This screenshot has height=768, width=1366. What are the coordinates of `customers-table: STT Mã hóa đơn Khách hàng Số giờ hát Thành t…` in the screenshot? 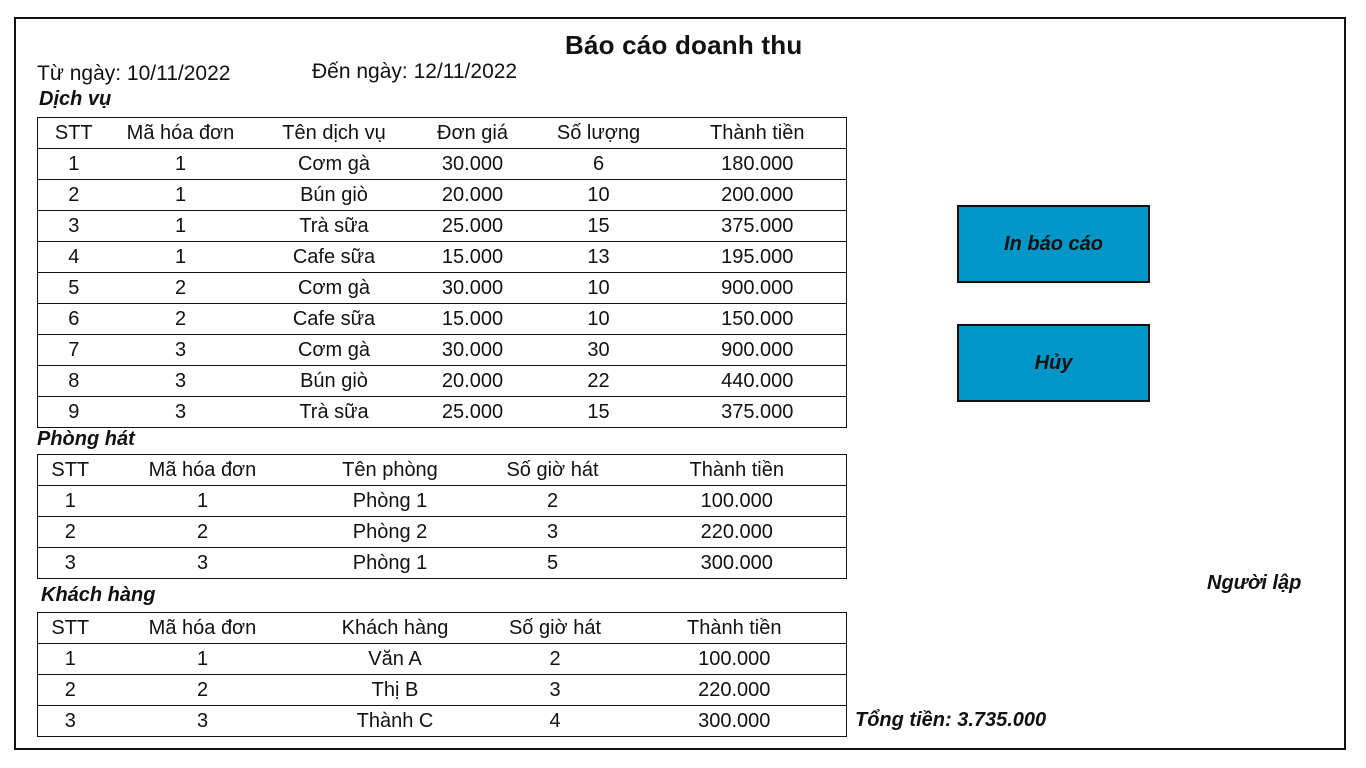 It's located at (442, 674).